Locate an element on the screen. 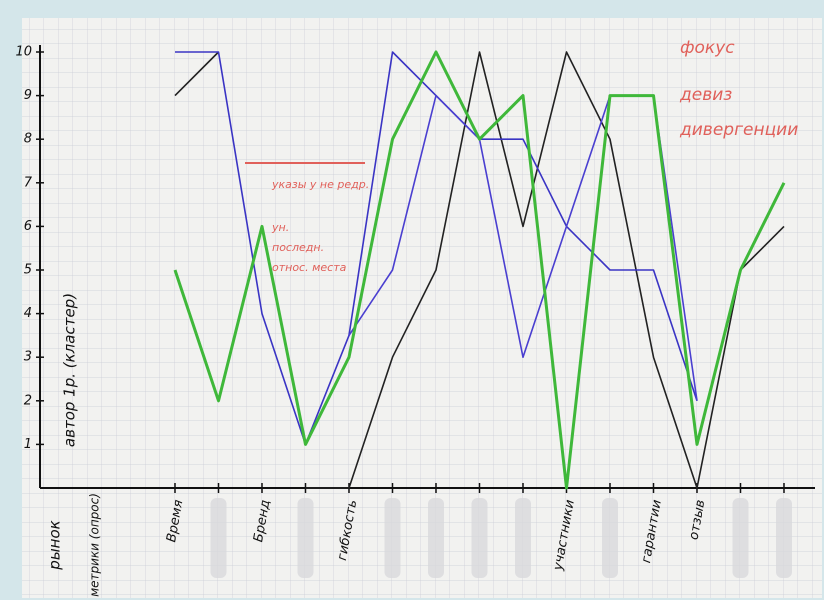 The height and width of the screenshot is (600, 824). axis-note: автор 1р. (кластер) is located at coordinates (70, 370).